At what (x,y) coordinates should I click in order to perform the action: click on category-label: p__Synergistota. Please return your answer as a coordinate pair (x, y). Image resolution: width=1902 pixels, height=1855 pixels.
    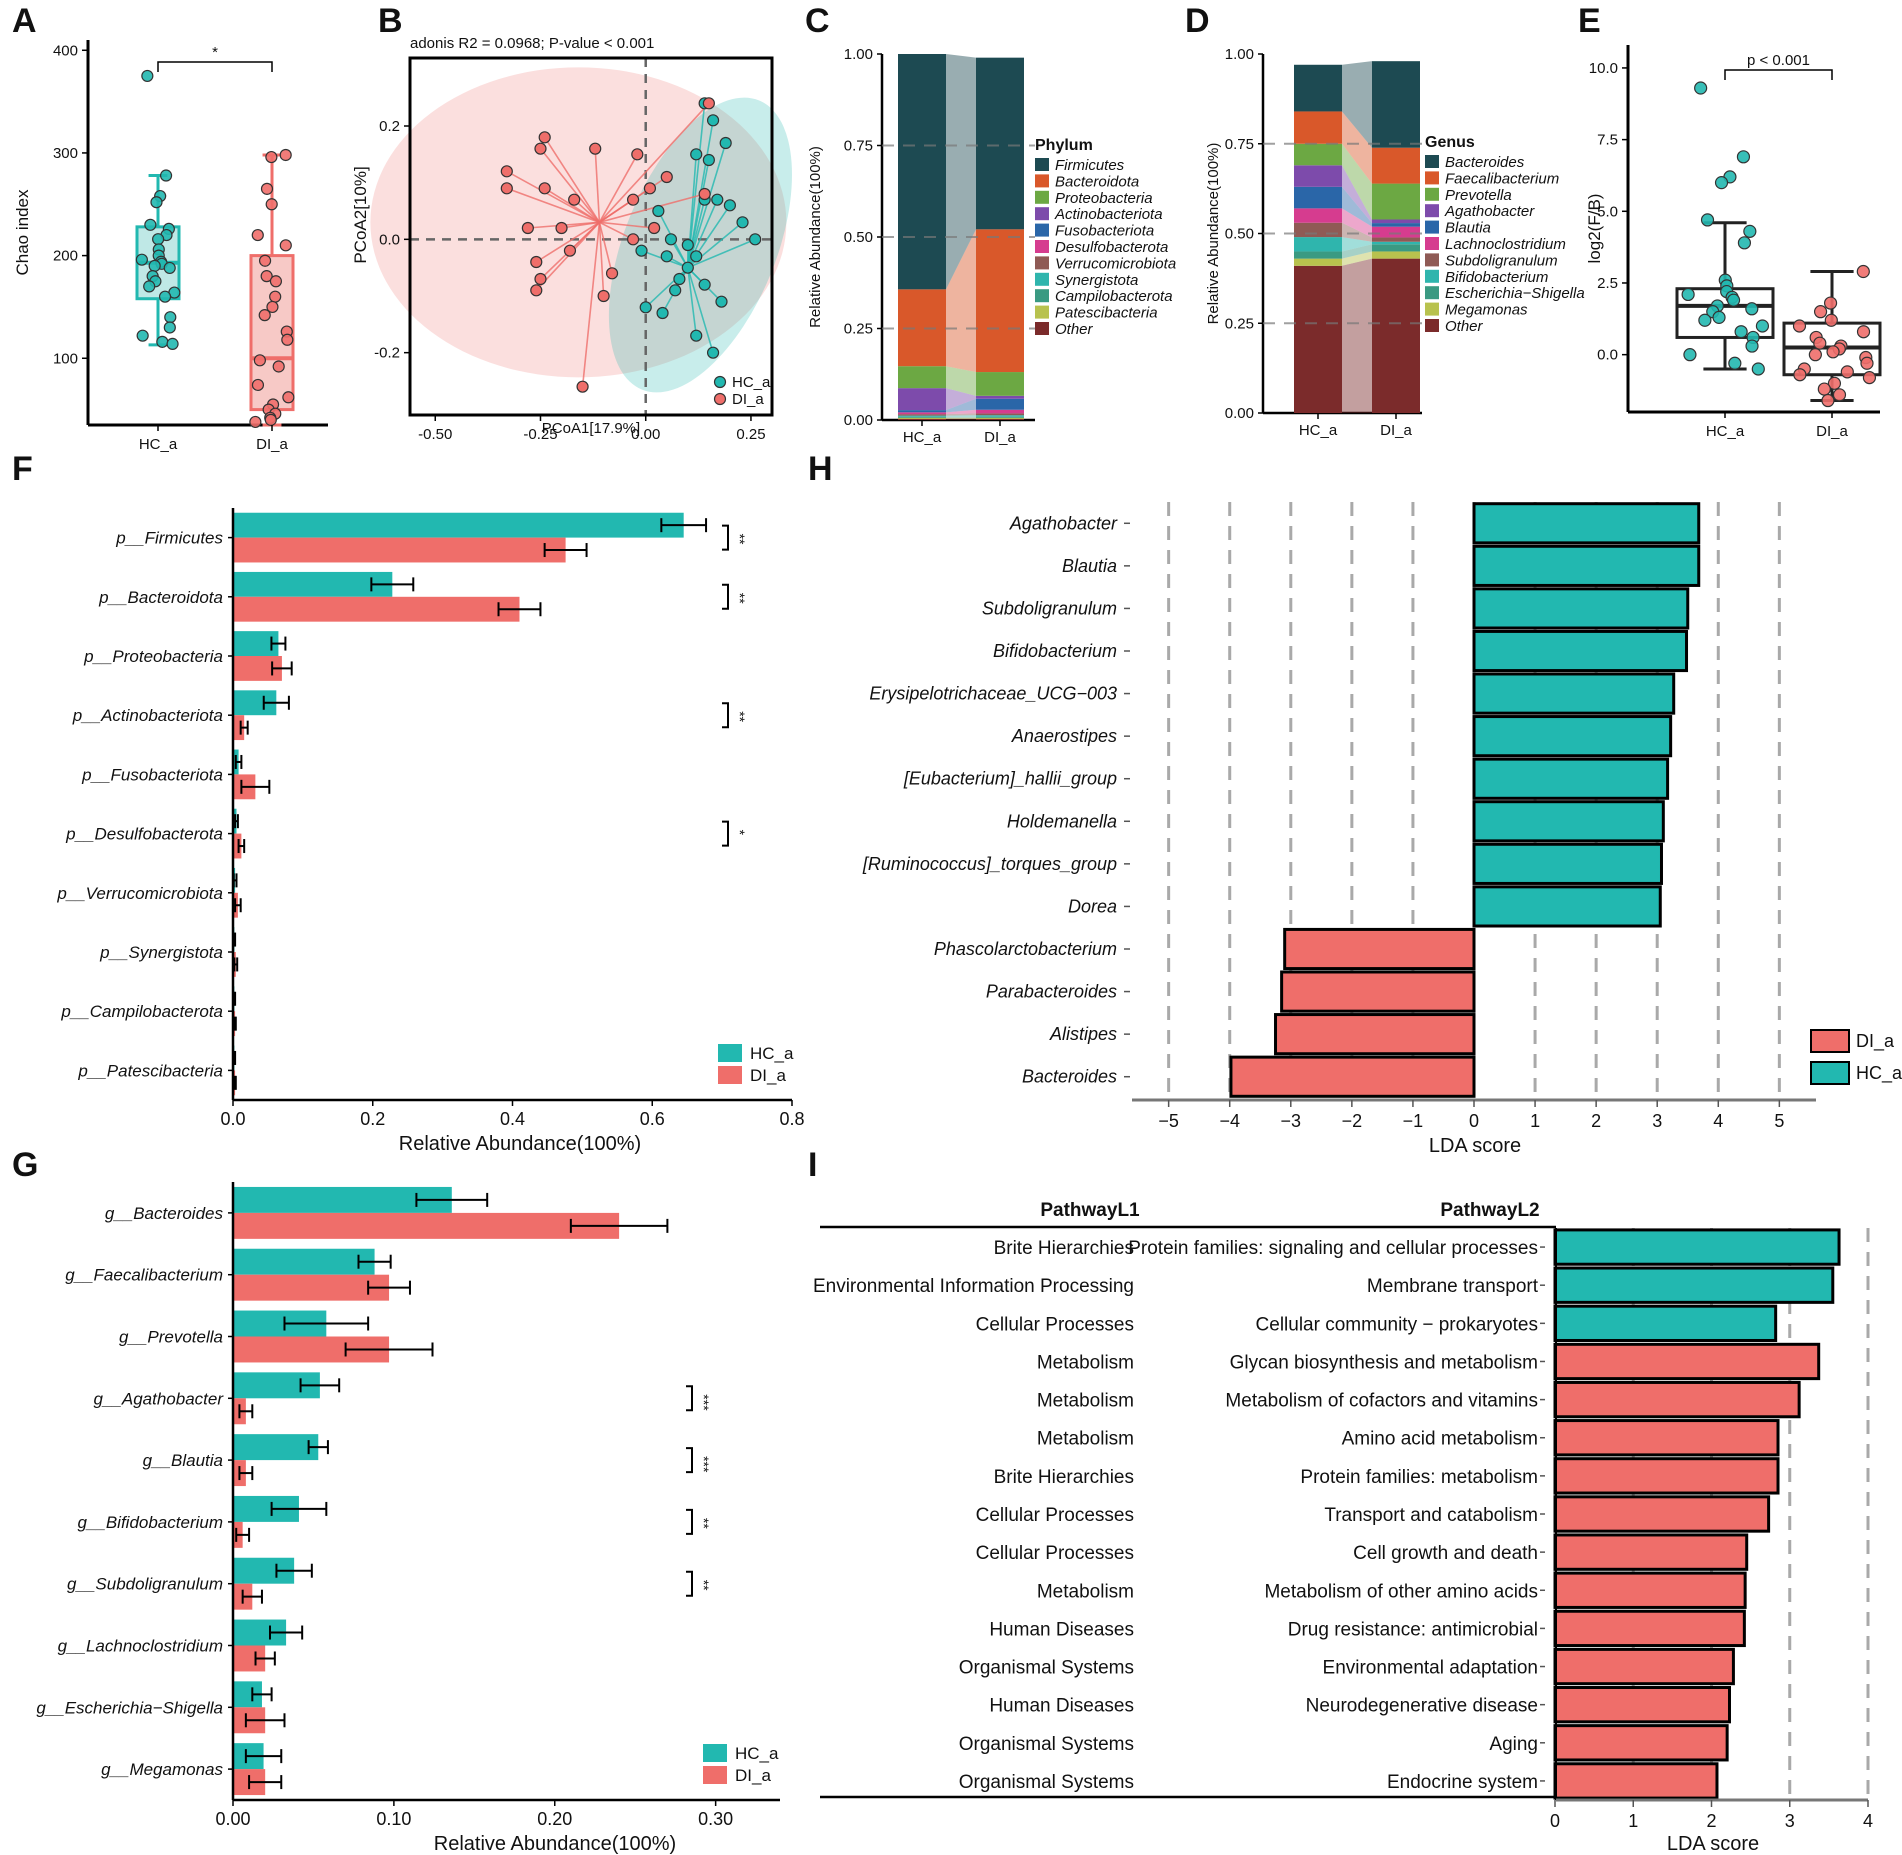
    Looking at the image, I should click on (161, 952).